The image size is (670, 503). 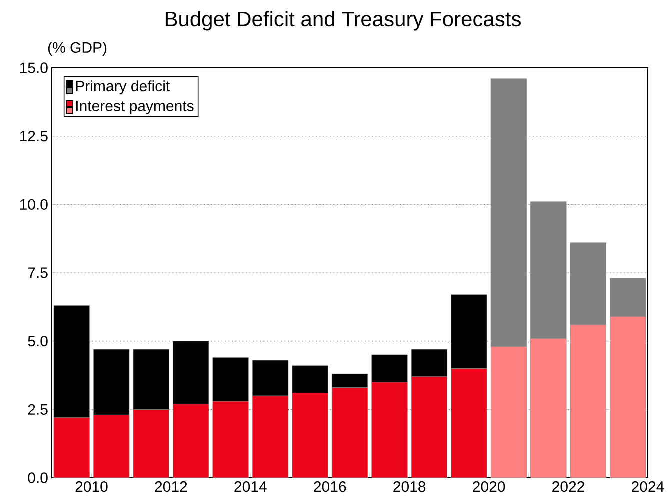 I want to click on y-tick-label: 5.0, so click(x=38, y=341).